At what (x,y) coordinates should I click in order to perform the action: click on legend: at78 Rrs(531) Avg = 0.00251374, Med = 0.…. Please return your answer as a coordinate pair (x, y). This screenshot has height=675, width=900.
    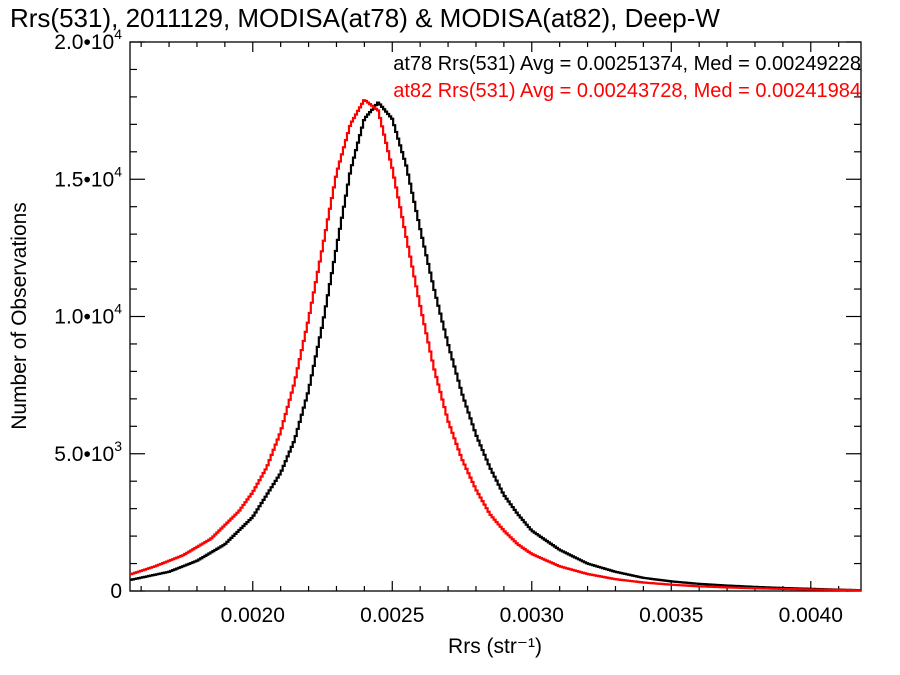
    Looking at the image, I should click on (627, 77).